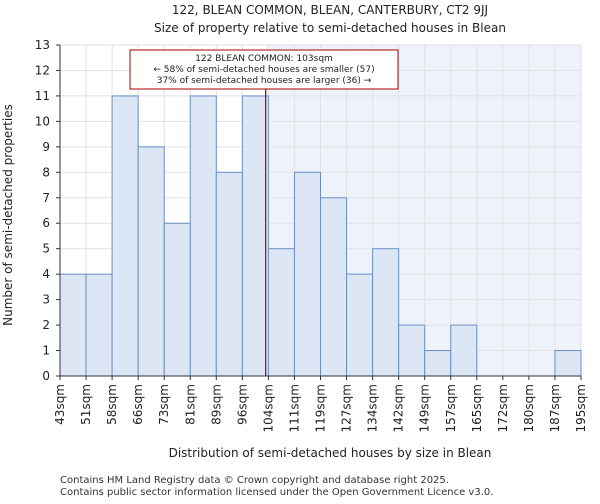  Describe the element at coordinates (8, 215) in the screenshot. I see `y-axis-label: Number of semi-detached properties` at that location.